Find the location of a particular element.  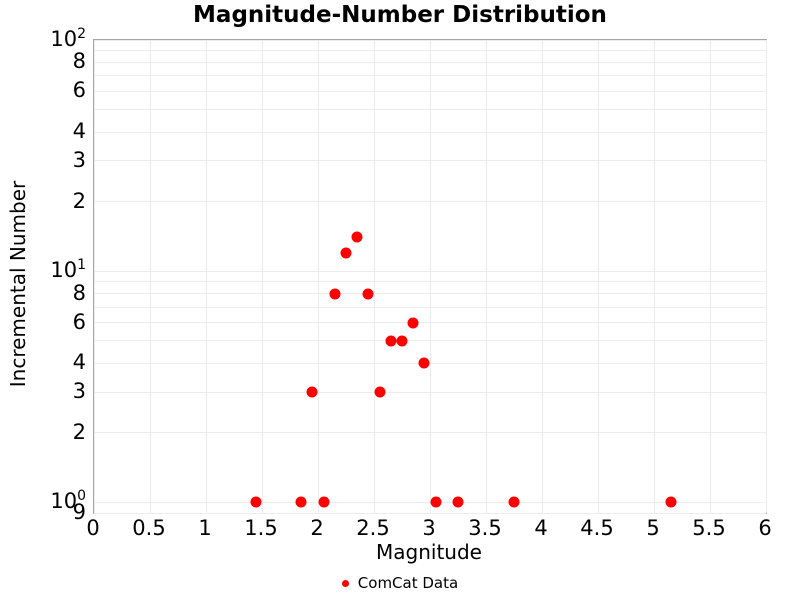

x-tick-label: 5.5 is located at coordinates (709, 528).